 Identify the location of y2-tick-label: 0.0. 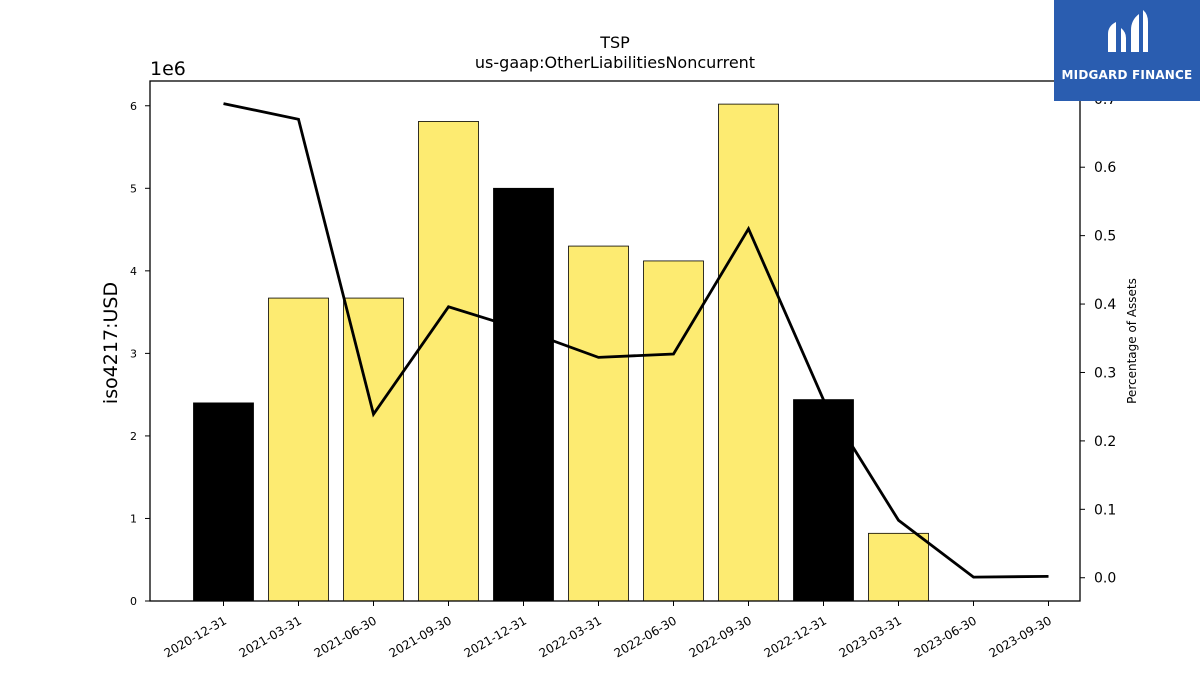
(1105, 579).